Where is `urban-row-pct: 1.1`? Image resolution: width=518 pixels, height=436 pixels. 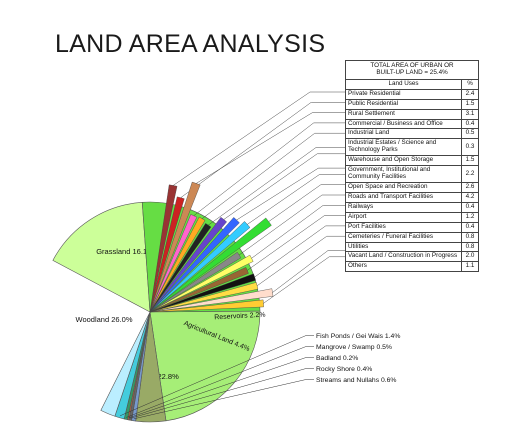
urban-row-pct: 1.1 is located at coordinates (470, 266).